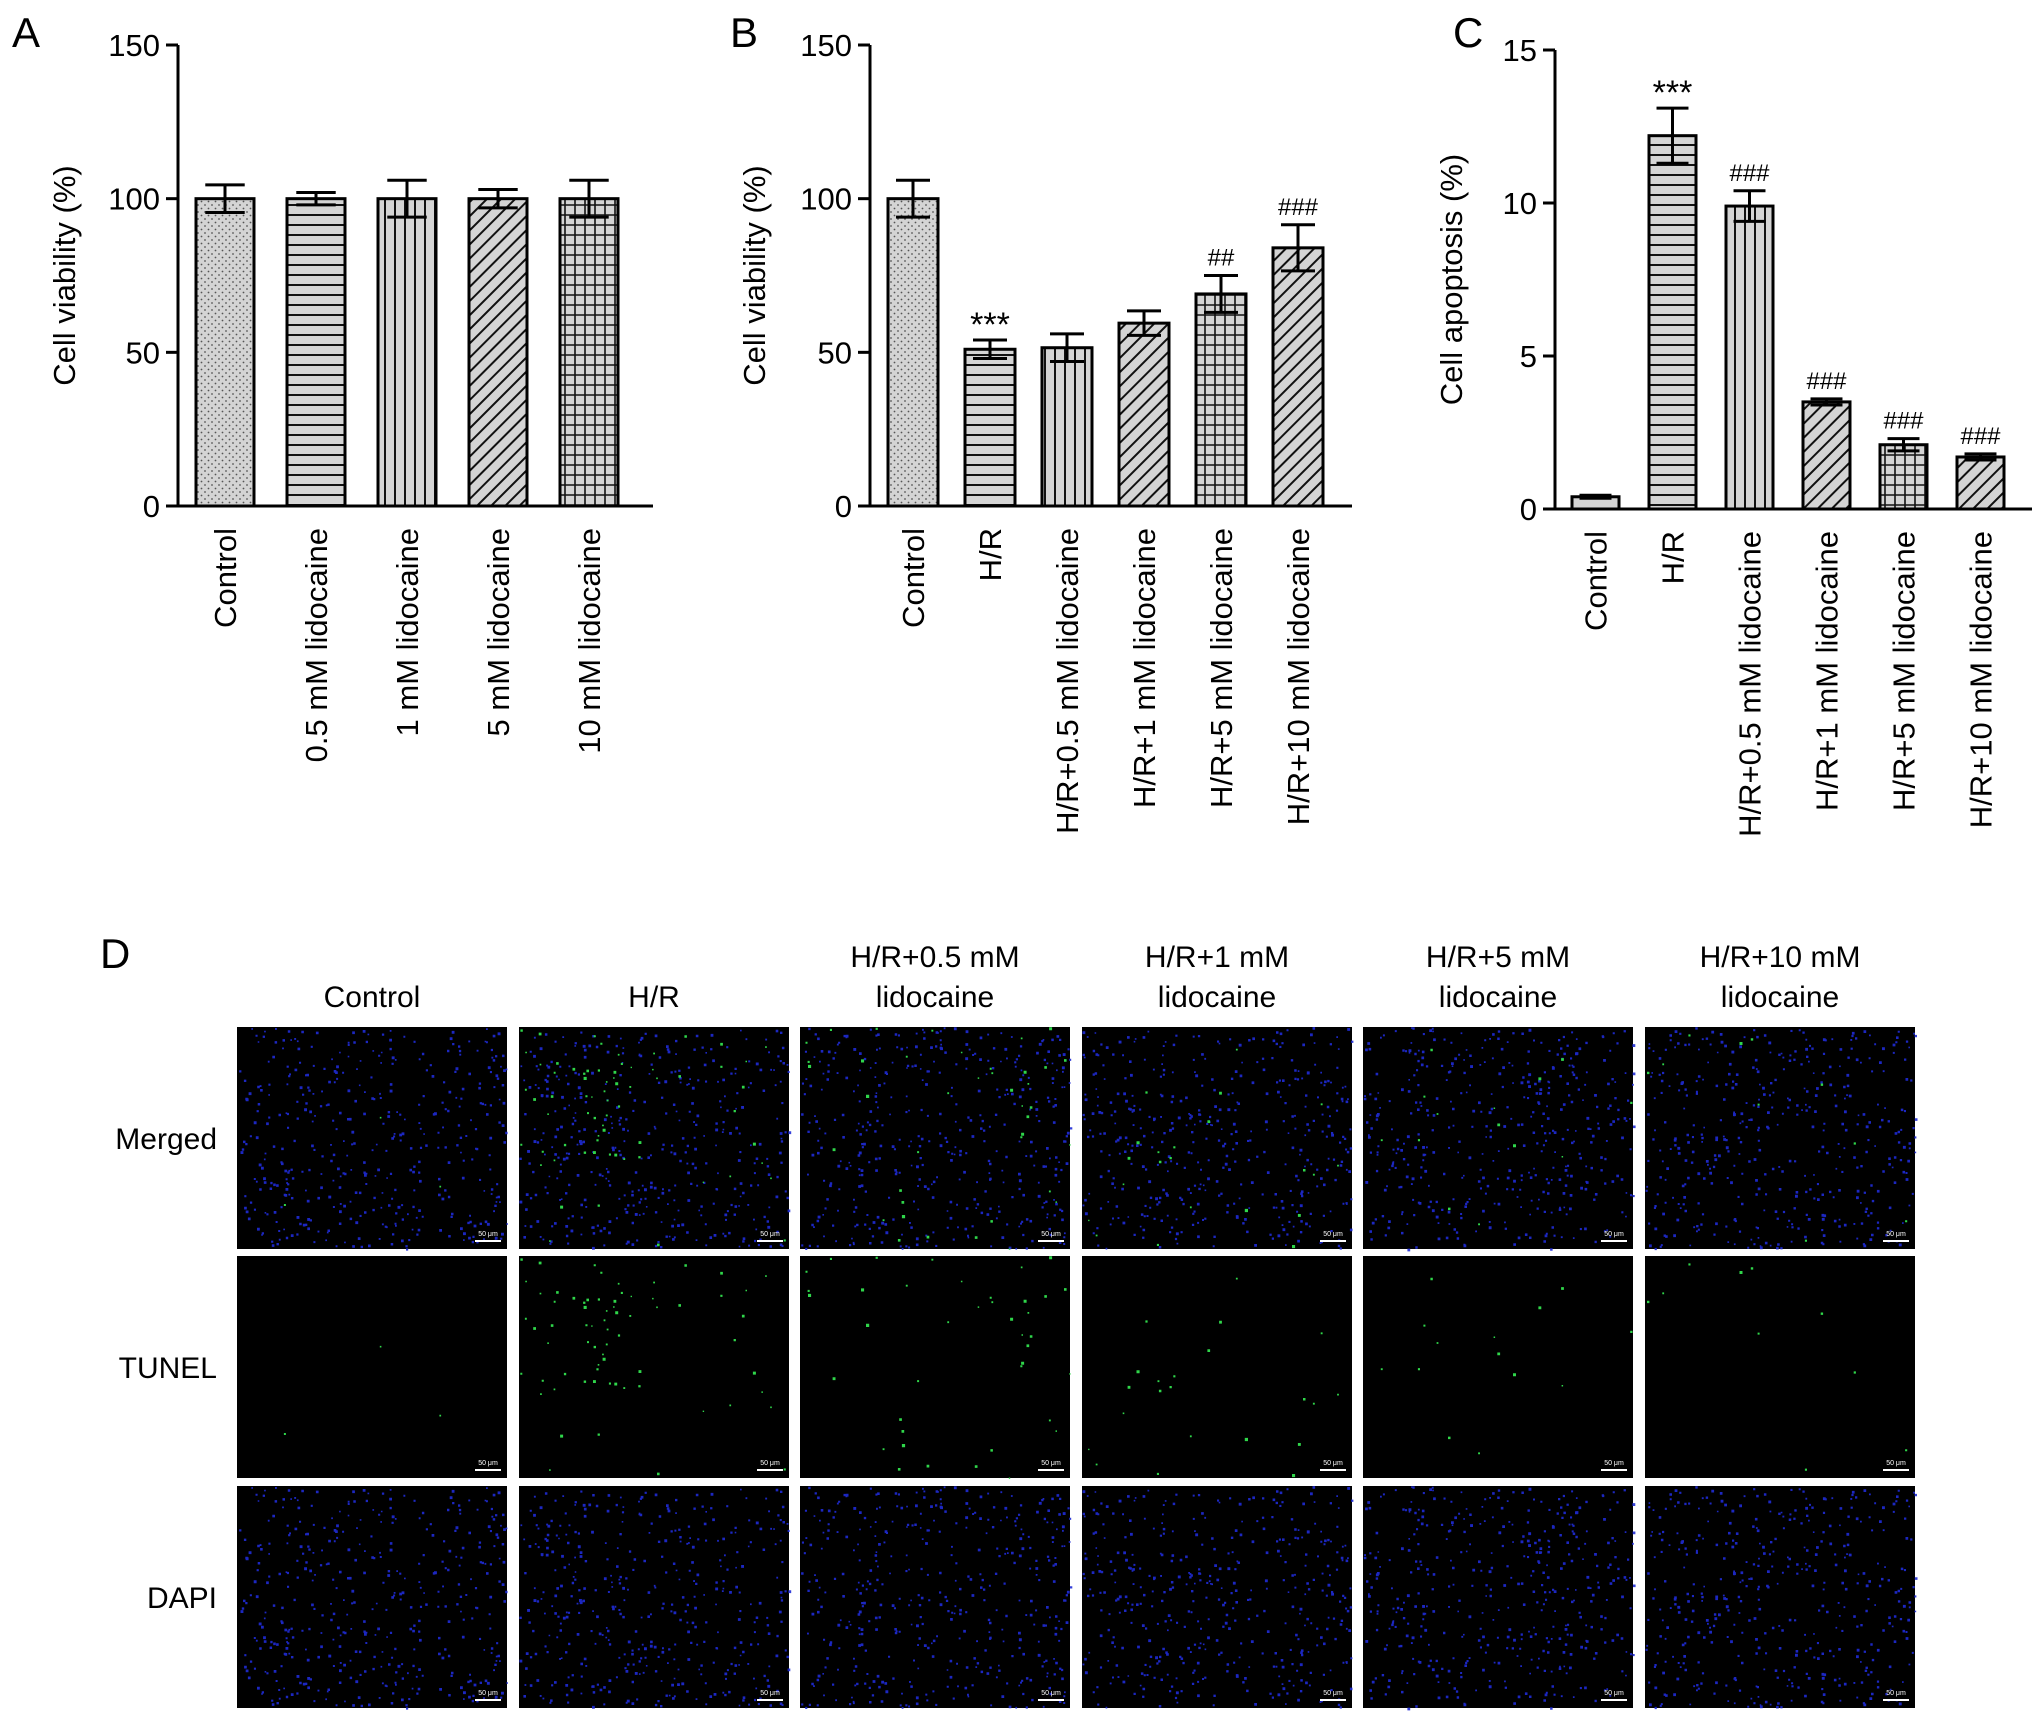 This screenshot has height=1726, width=2032. I want to click on micrograph-merged-2: 50 μm, so click(655, 1138).